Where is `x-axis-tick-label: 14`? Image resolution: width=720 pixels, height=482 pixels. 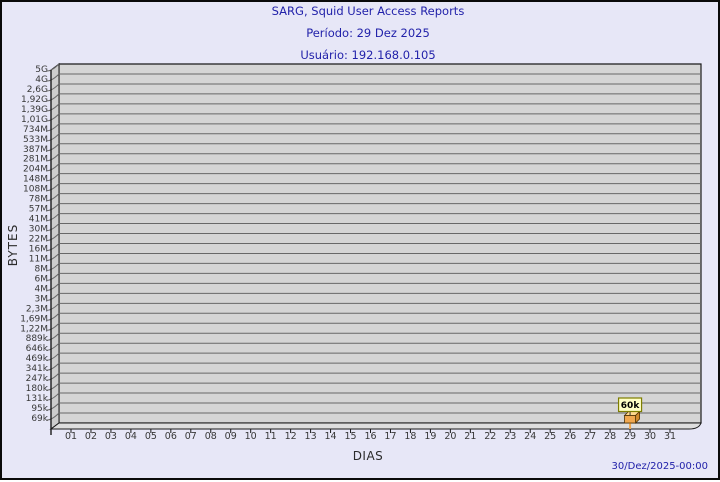 x-axis-tick-label: 14 is located at coordinates (331, 436).